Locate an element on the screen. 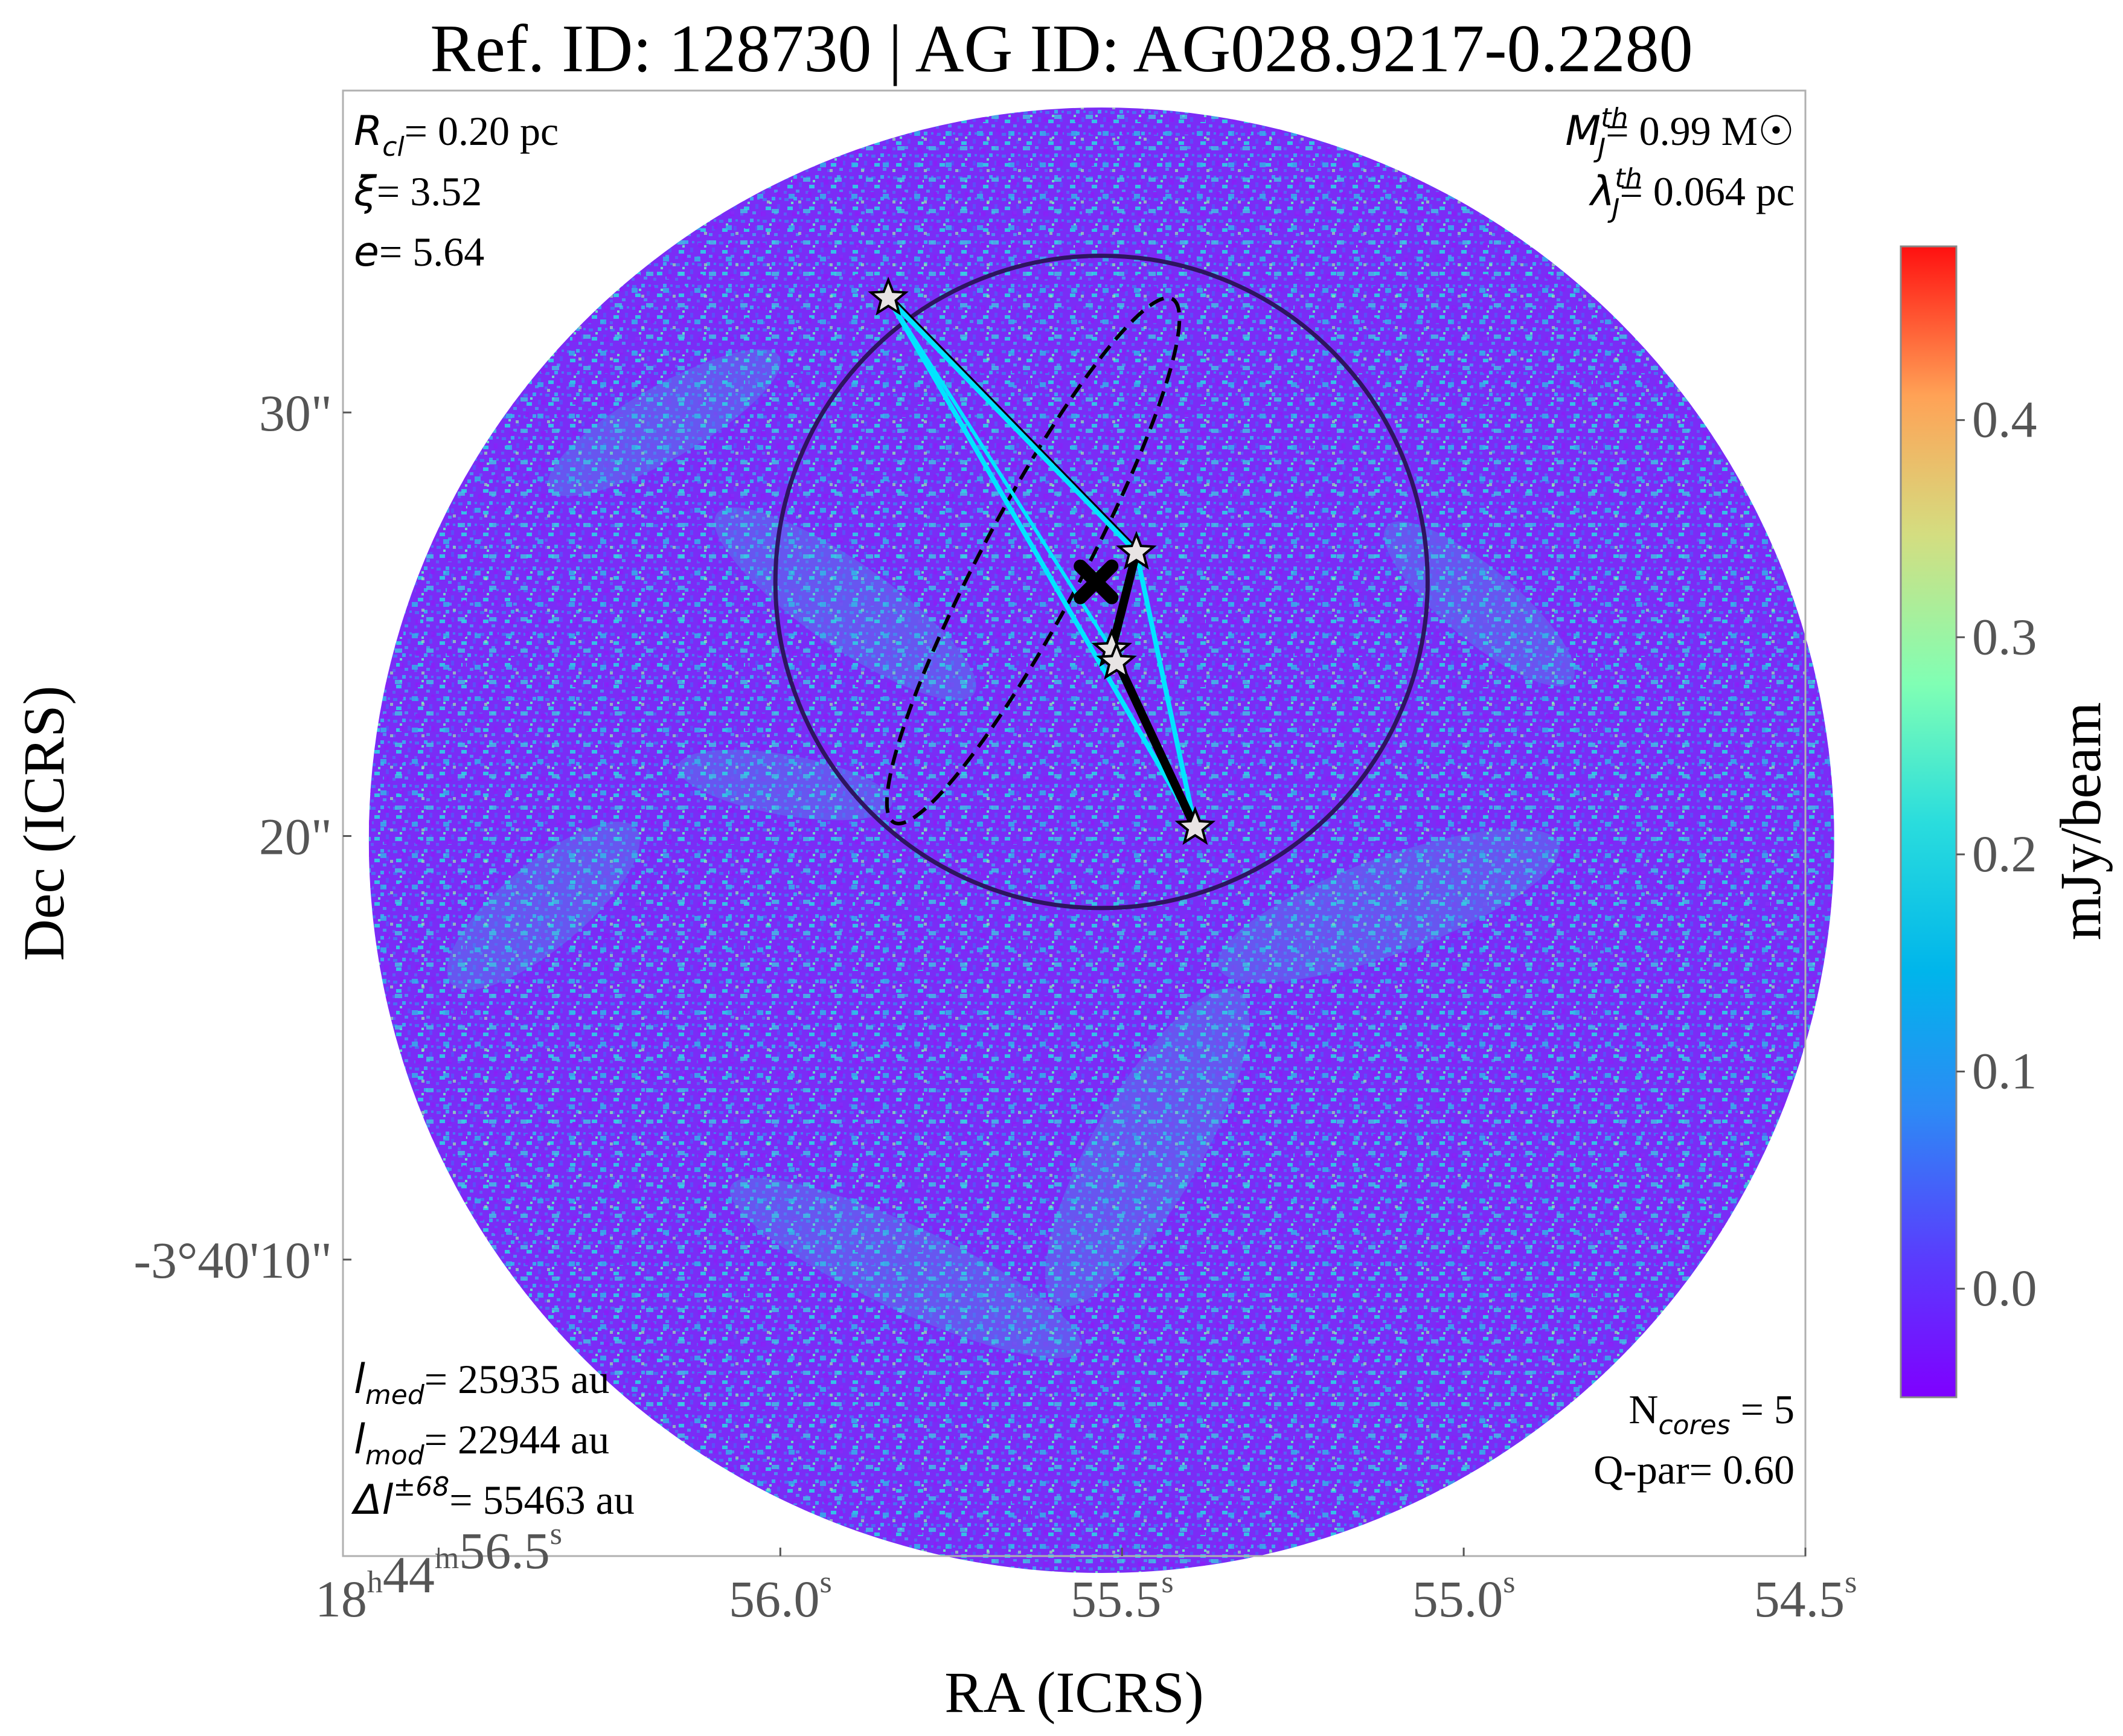 The height and width of the screenshot is (1736, 2123). colorbar-gradient is located at coordinates (1929, 821).